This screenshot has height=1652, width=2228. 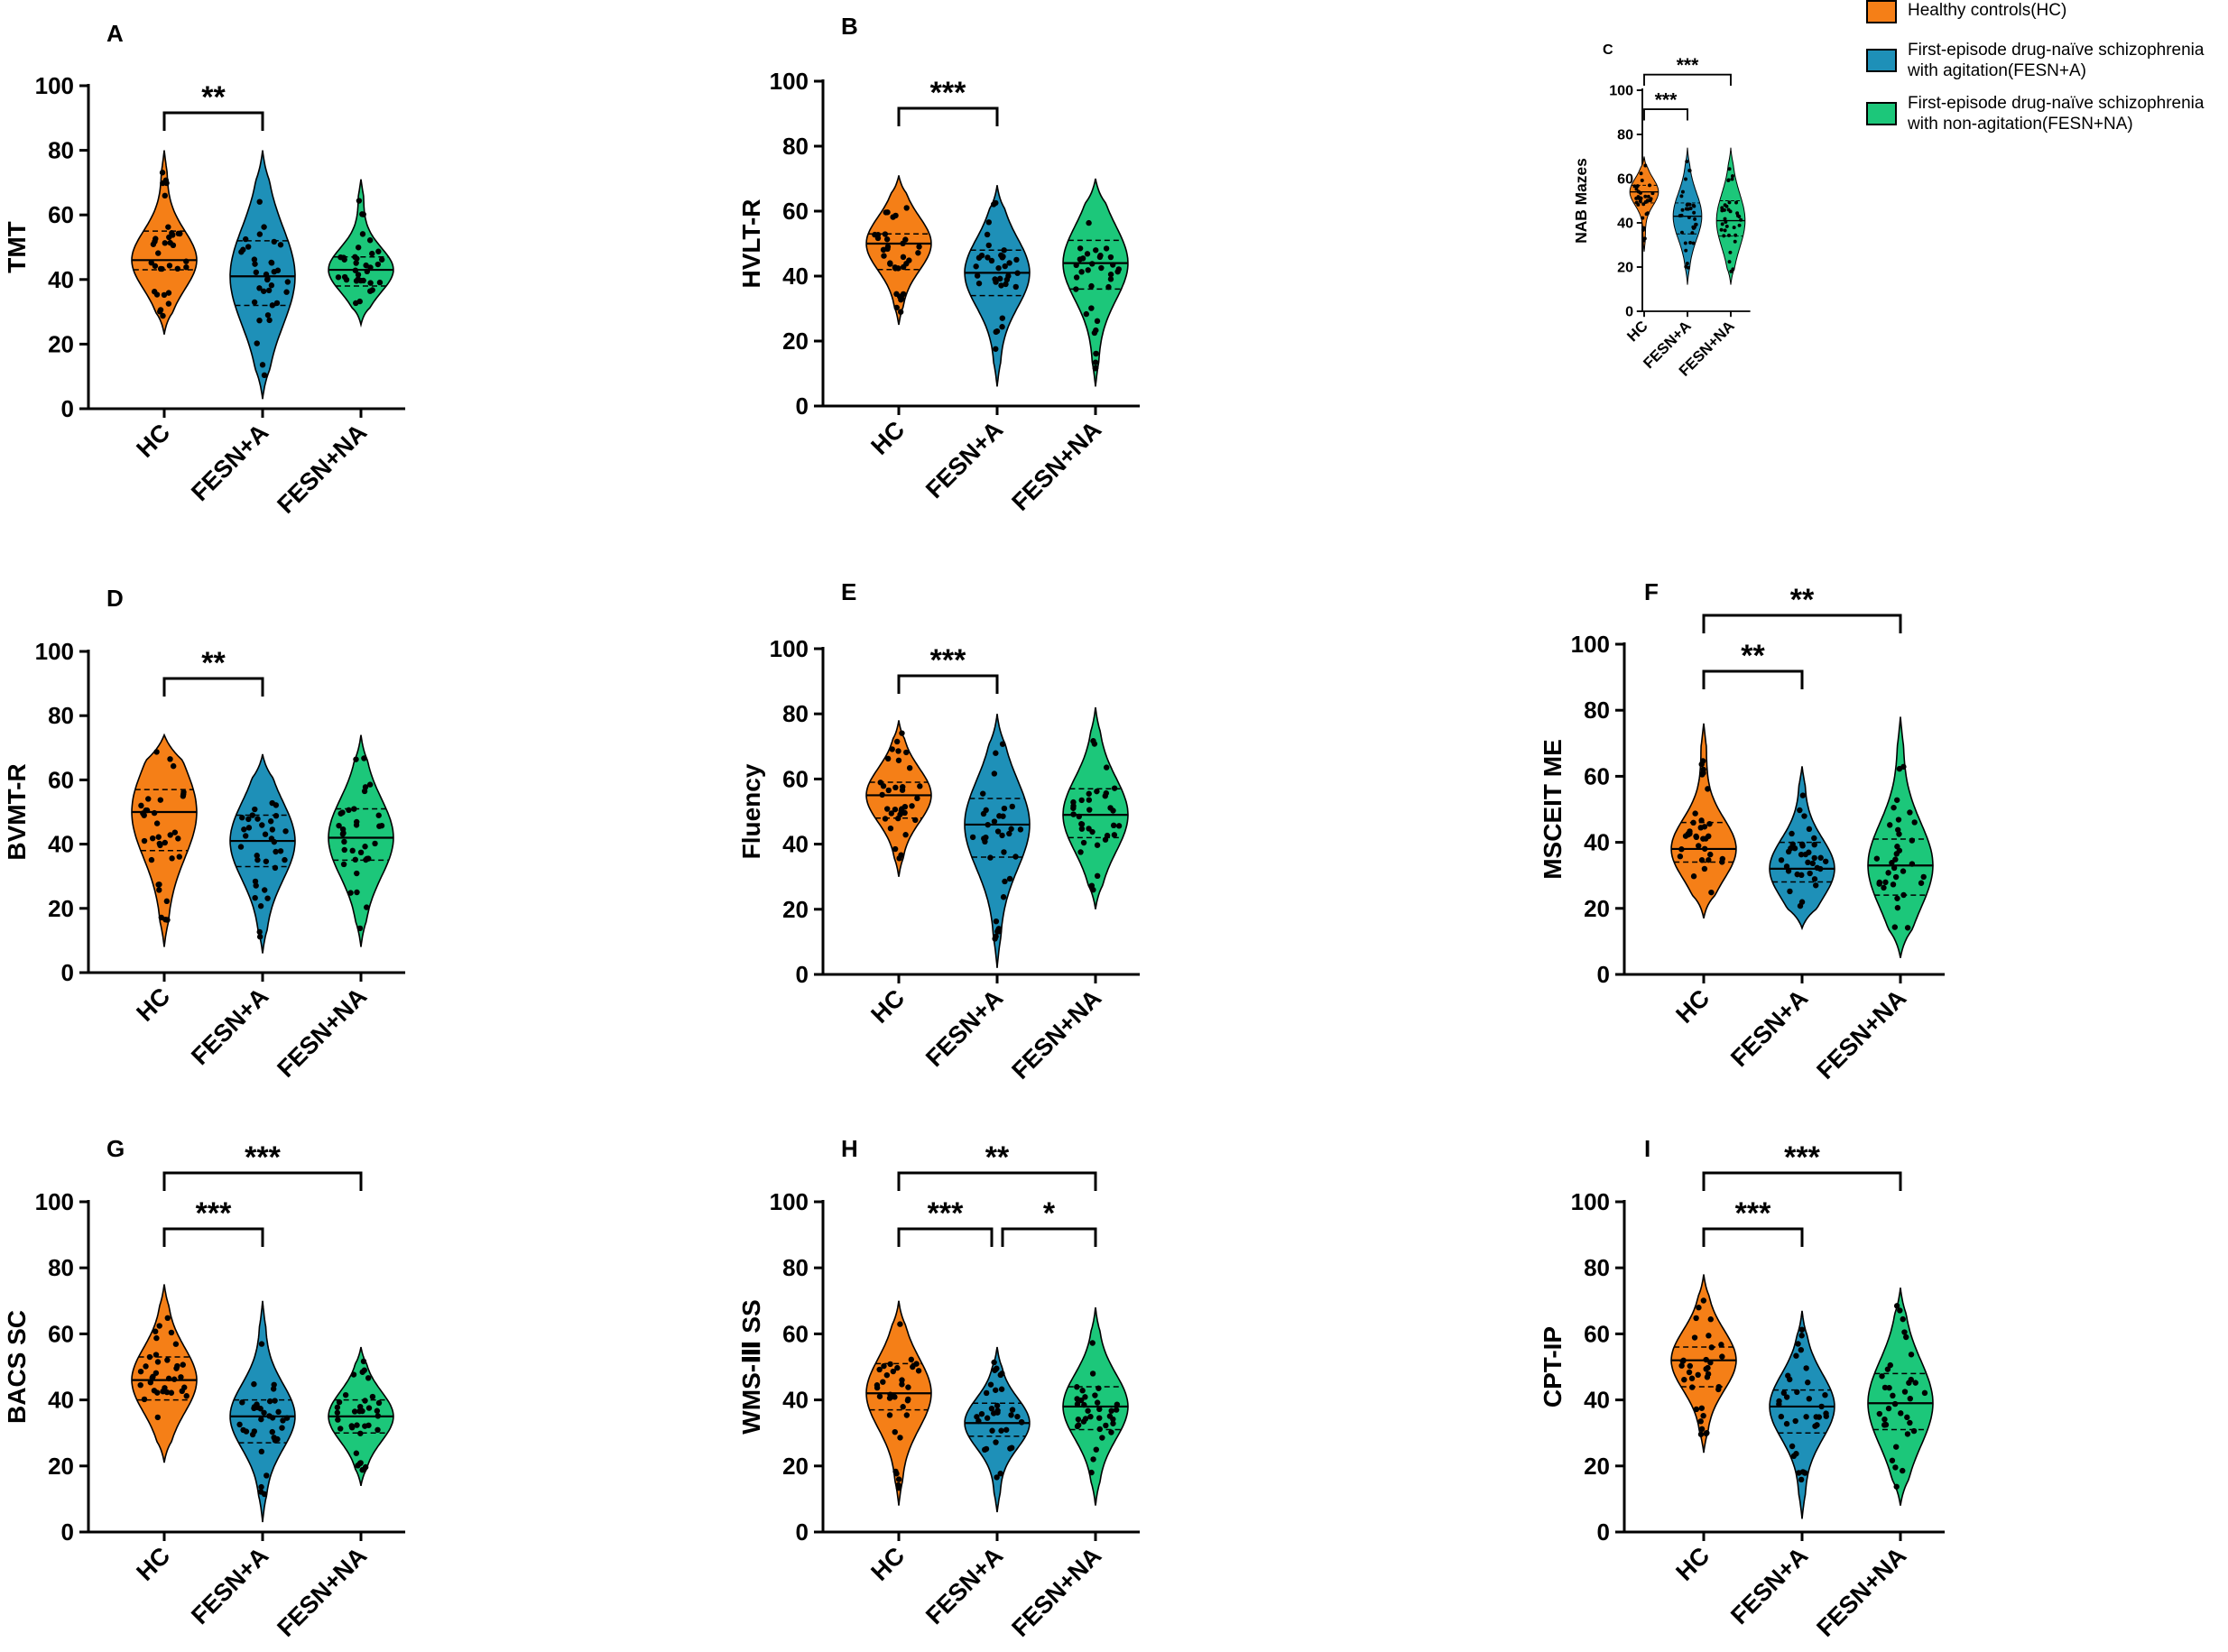 I want to click on violin-hc, so click(x=164, y=1373).